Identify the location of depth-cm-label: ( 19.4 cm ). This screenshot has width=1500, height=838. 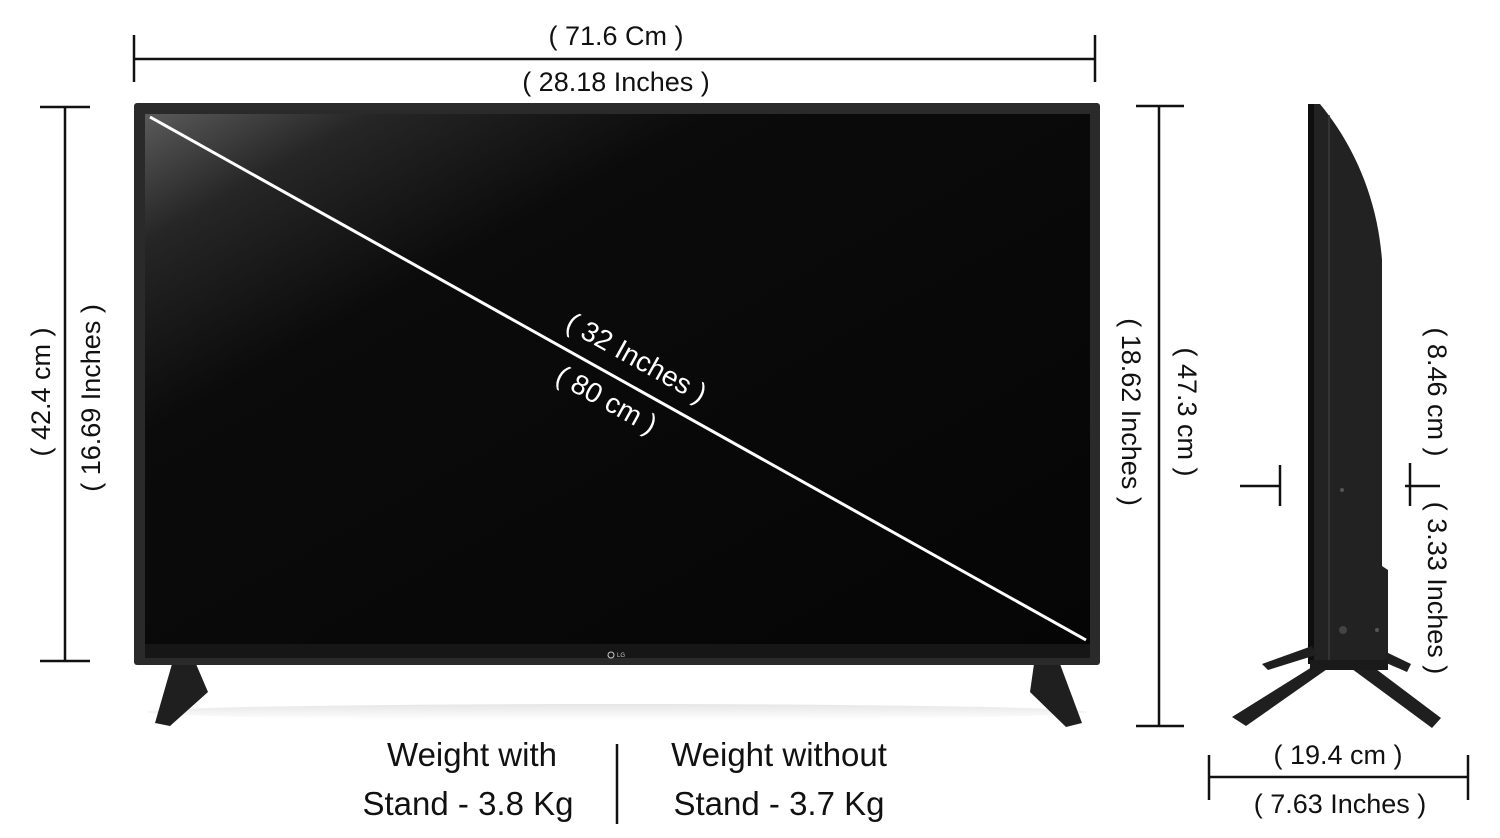
(1337, 755).